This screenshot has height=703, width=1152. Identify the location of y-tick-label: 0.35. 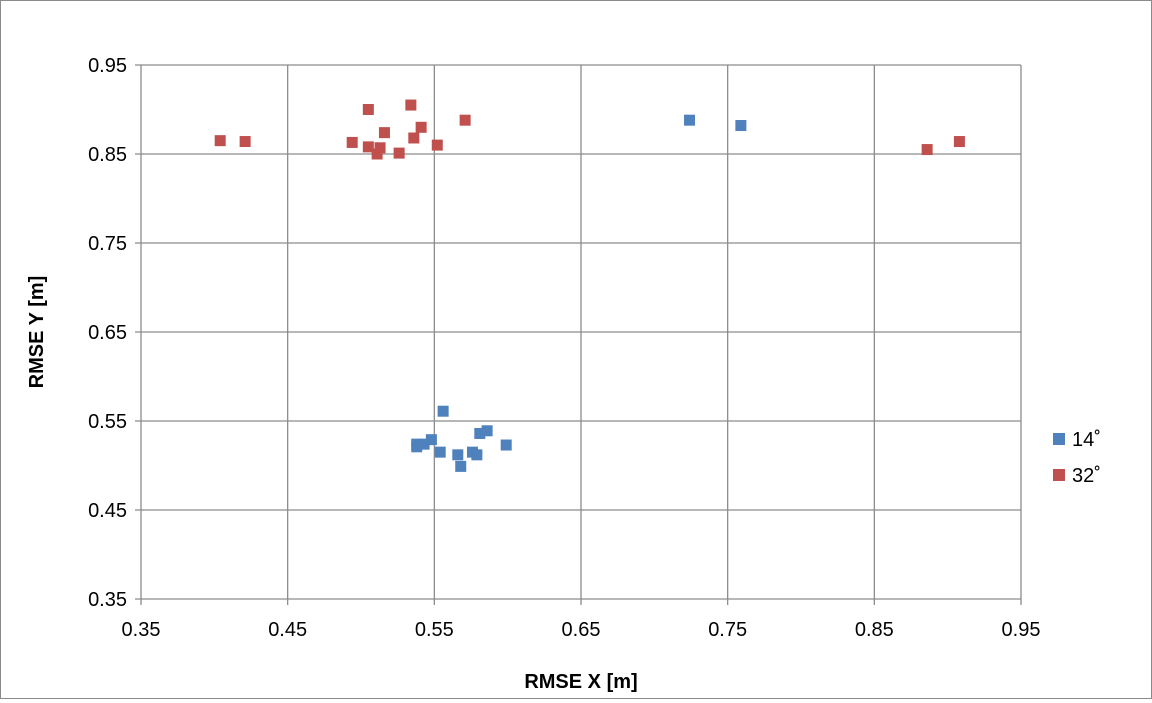
(107, 600).